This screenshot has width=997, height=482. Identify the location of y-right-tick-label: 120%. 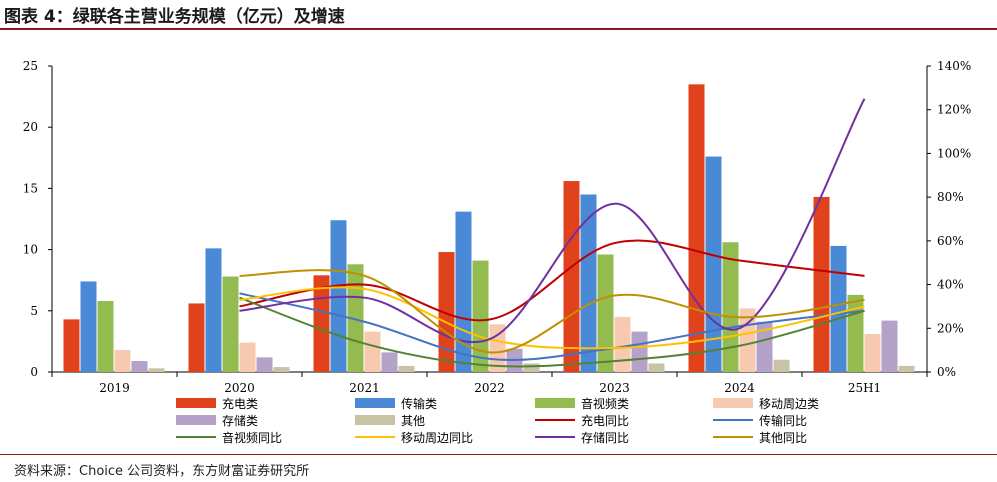
(954, 110).